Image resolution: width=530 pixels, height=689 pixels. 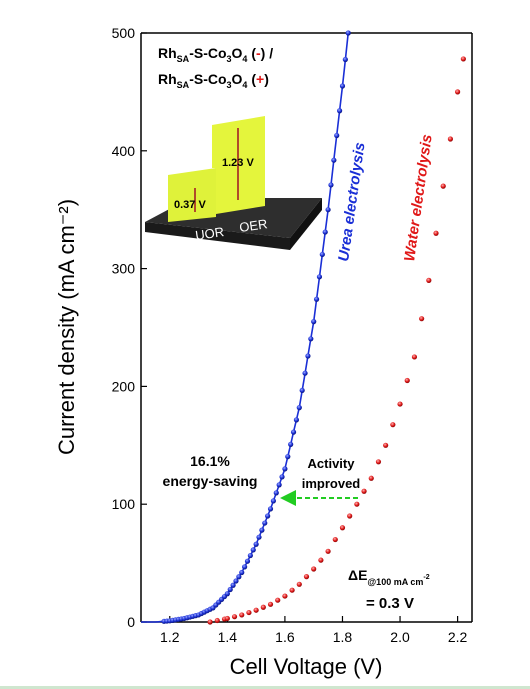 I want to click on y-tick-label: 500, so click(x=124, y=33).